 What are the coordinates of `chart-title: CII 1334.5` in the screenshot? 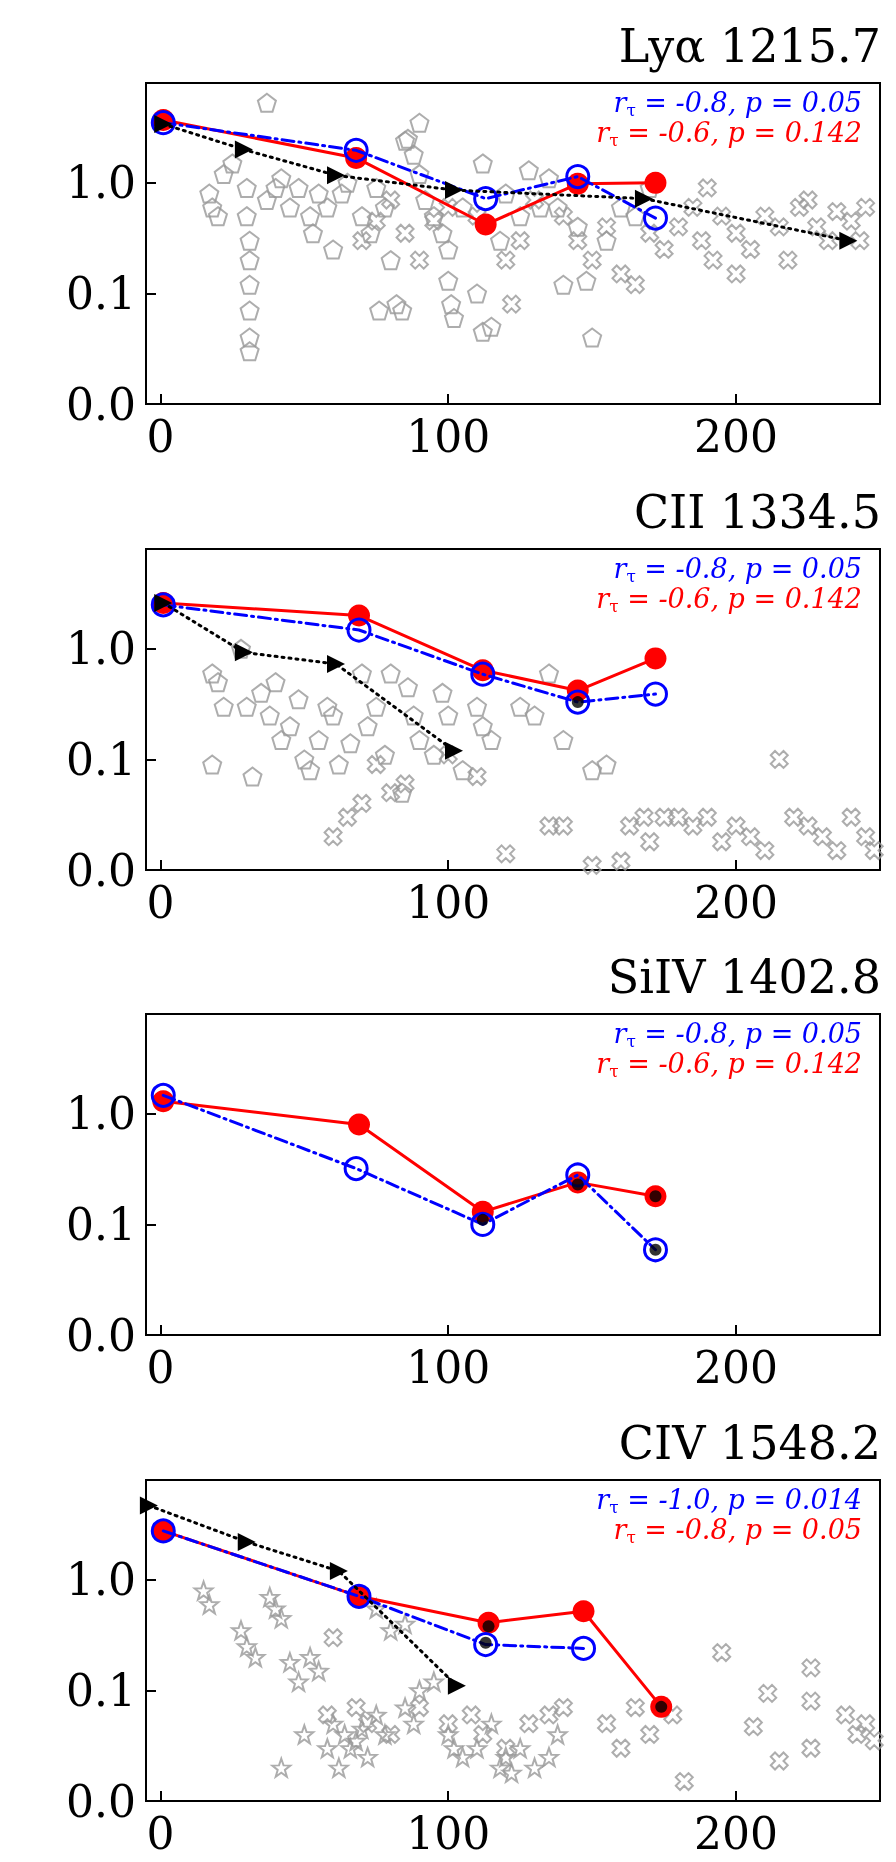 It's located at (757, 511).